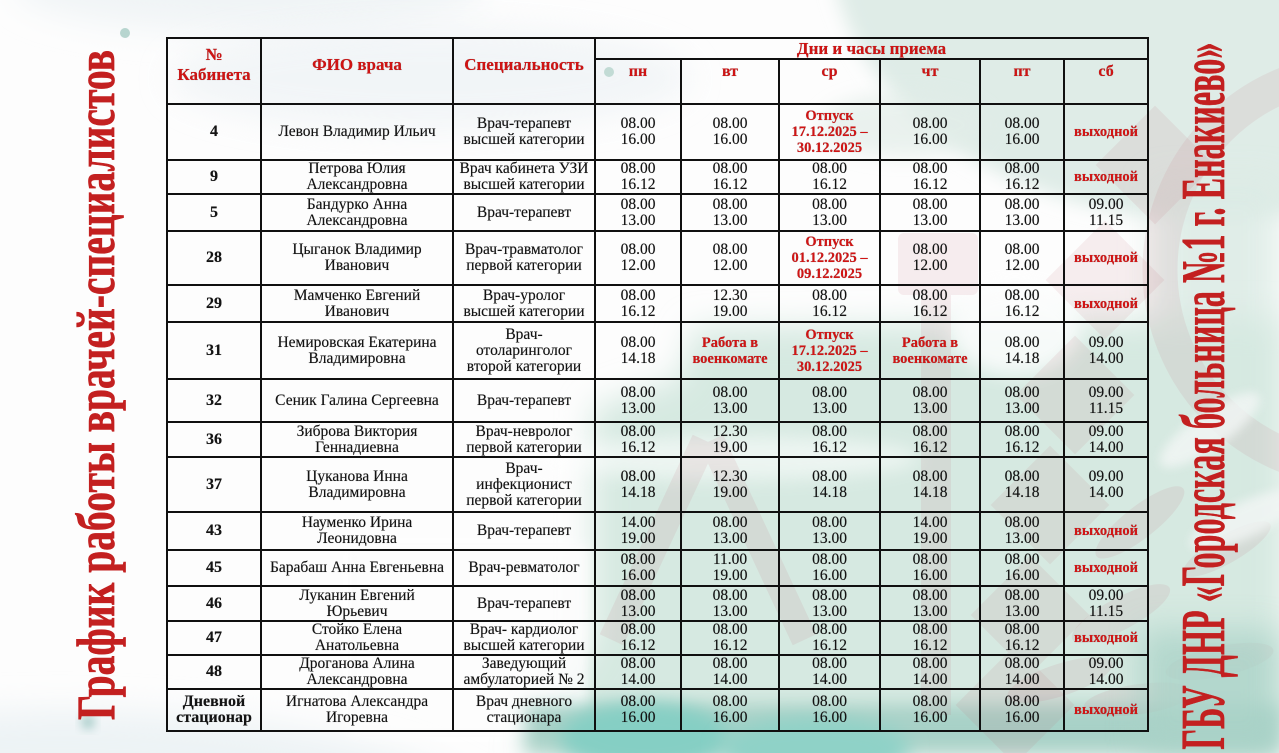  What do you see at coordinates (96, 385) in the screenshot?
I see `svg-text:График работы врачей-специалис: График работы врачей-специалистов` at bounding box center [96, 385].